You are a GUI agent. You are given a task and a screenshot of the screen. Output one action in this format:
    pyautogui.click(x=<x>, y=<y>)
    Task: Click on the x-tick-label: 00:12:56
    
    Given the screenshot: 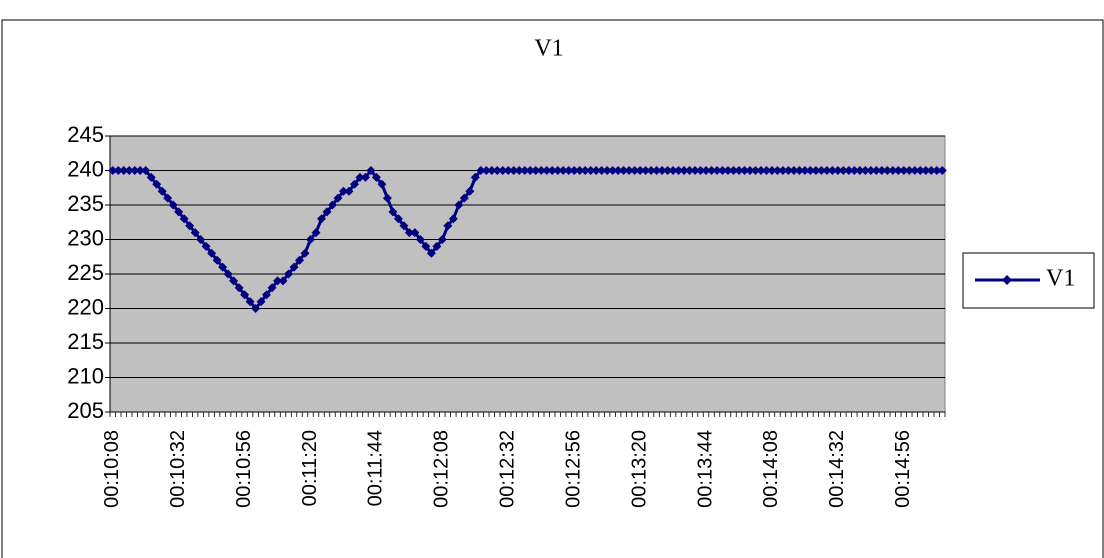 What is the action you would take?
    pyautogui.click(x=573, y=469)
    